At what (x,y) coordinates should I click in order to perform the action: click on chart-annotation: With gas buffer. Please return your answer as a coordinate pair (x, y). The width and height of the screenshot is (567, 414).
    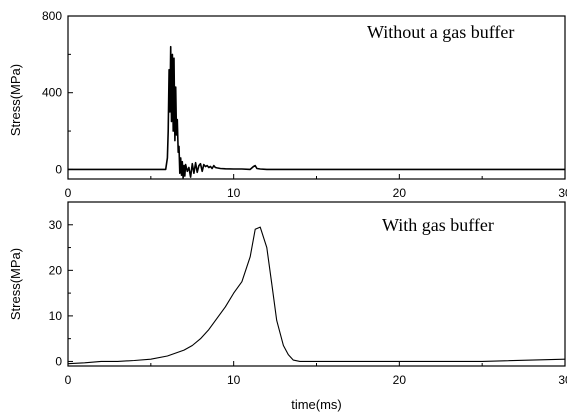
    Looking at the image, I should click on (438, 225).